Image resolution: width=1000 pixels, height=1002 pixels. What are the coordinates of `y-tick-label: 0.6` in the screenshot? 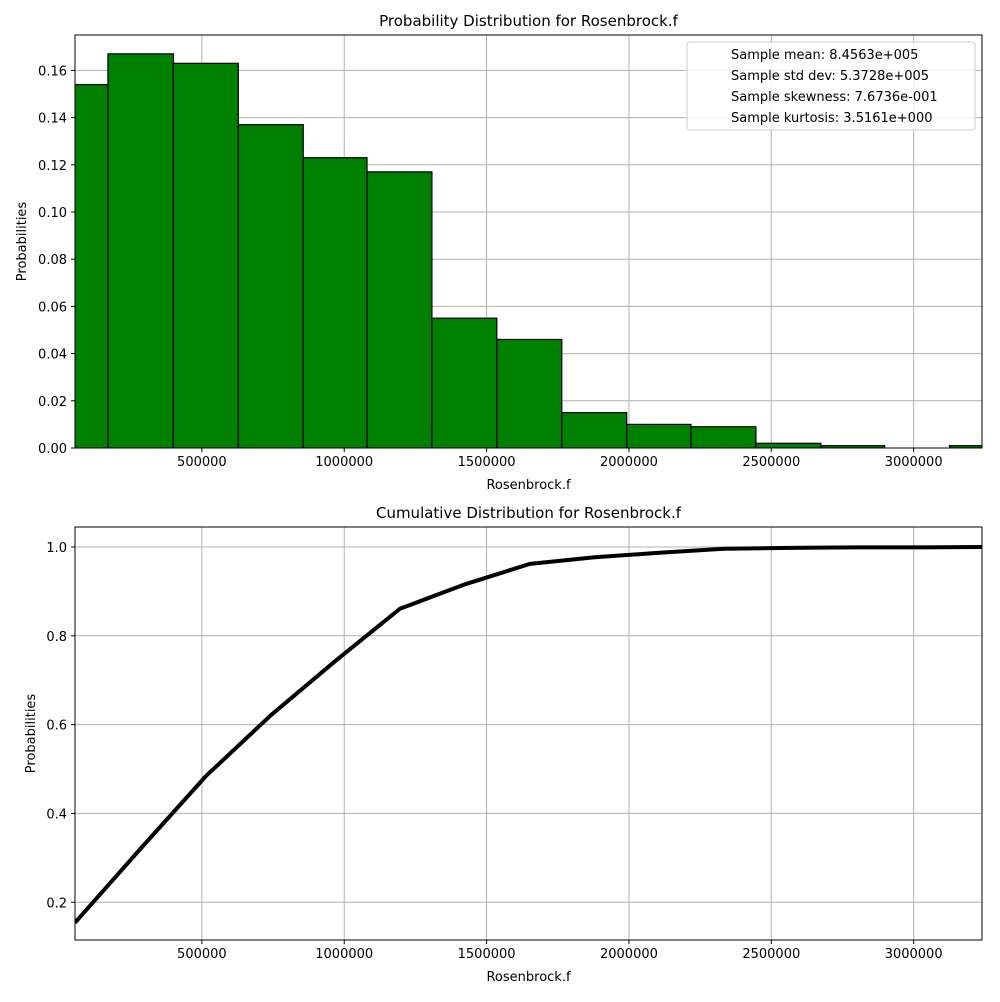 It's located at (56, 726).